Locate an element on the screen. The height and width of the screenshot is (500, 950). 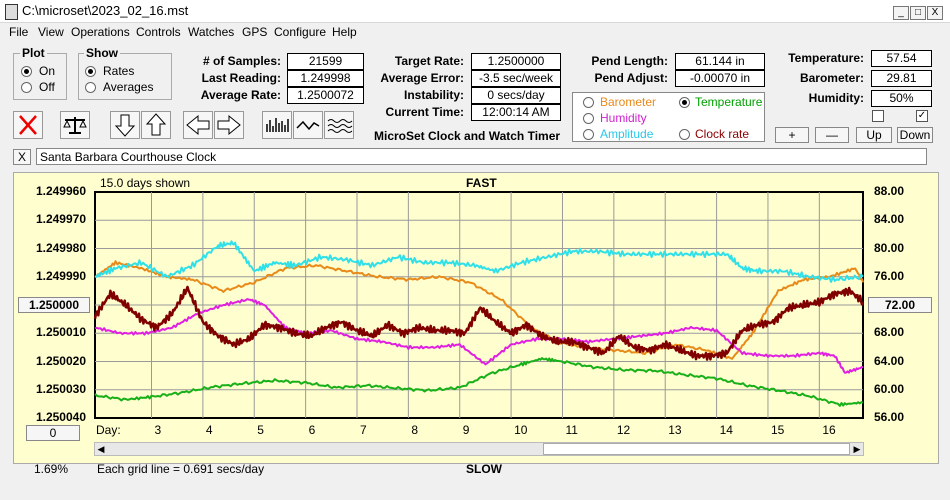
percent-label: 1.69% is located at coordinates (51, 469).